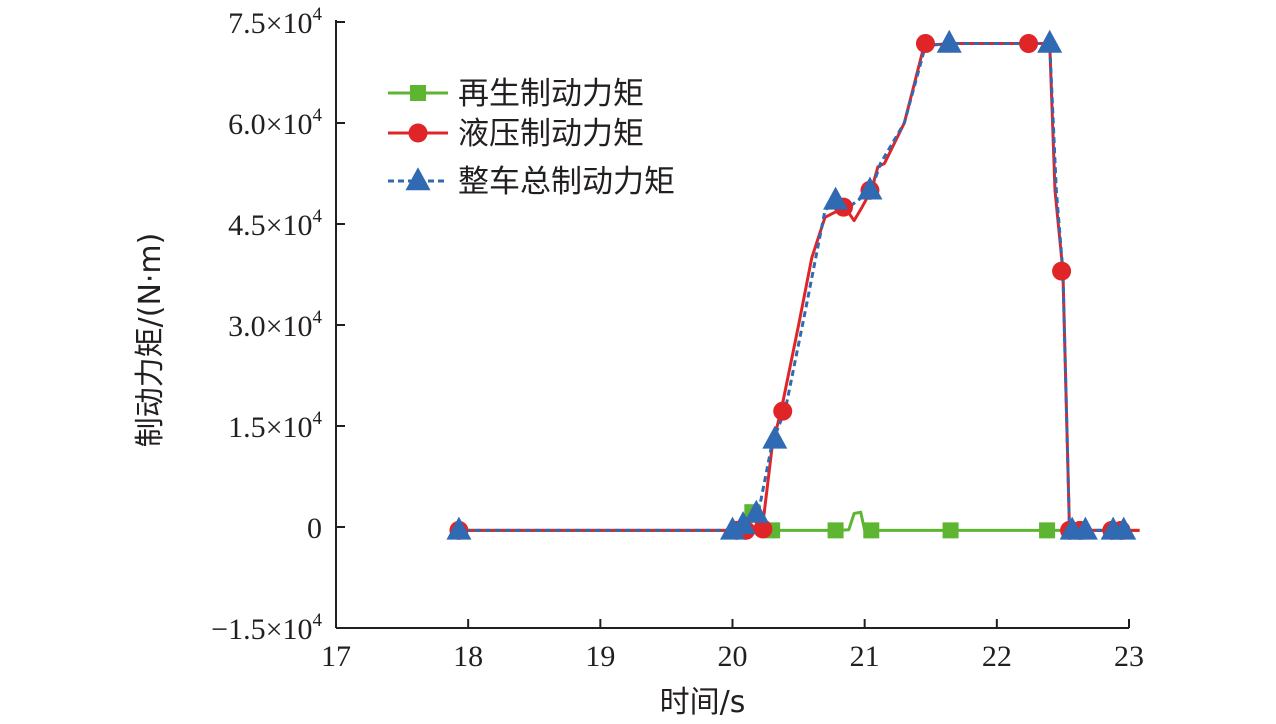  Describe the element at coordinates (275, 123) in the screenshot. I see `y-tick-label: 6.0×10⁴` at that location.